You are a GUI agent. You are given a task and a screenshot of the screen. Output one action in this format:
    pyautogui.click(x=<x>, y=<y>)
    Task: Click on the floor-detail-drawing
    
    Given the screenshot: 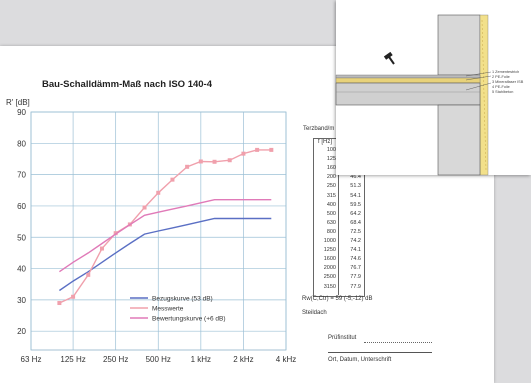 What is the action you would take?
    pyautogui.click(x=413, y=95)
    